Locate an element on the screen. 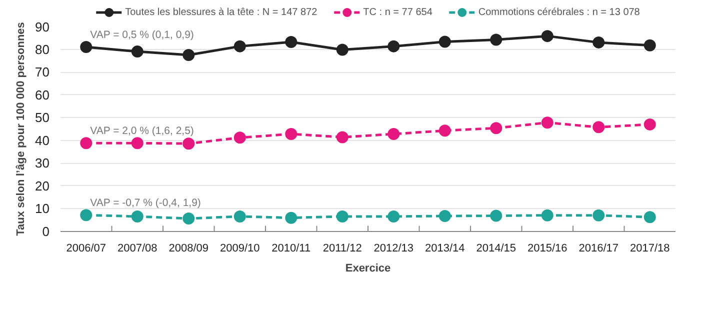 This screenshot has height=325, width=707. y-tick-label: 50 is located at coordinates (42, 118).